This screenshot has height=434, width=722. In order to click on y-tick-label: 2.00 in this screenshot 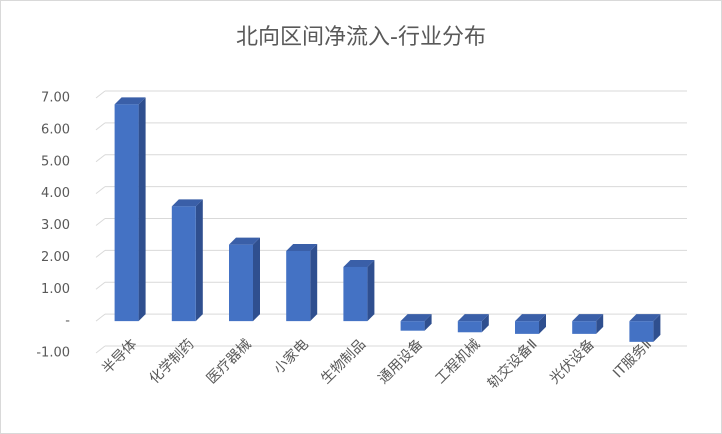, I will do `click(55, 257)`.